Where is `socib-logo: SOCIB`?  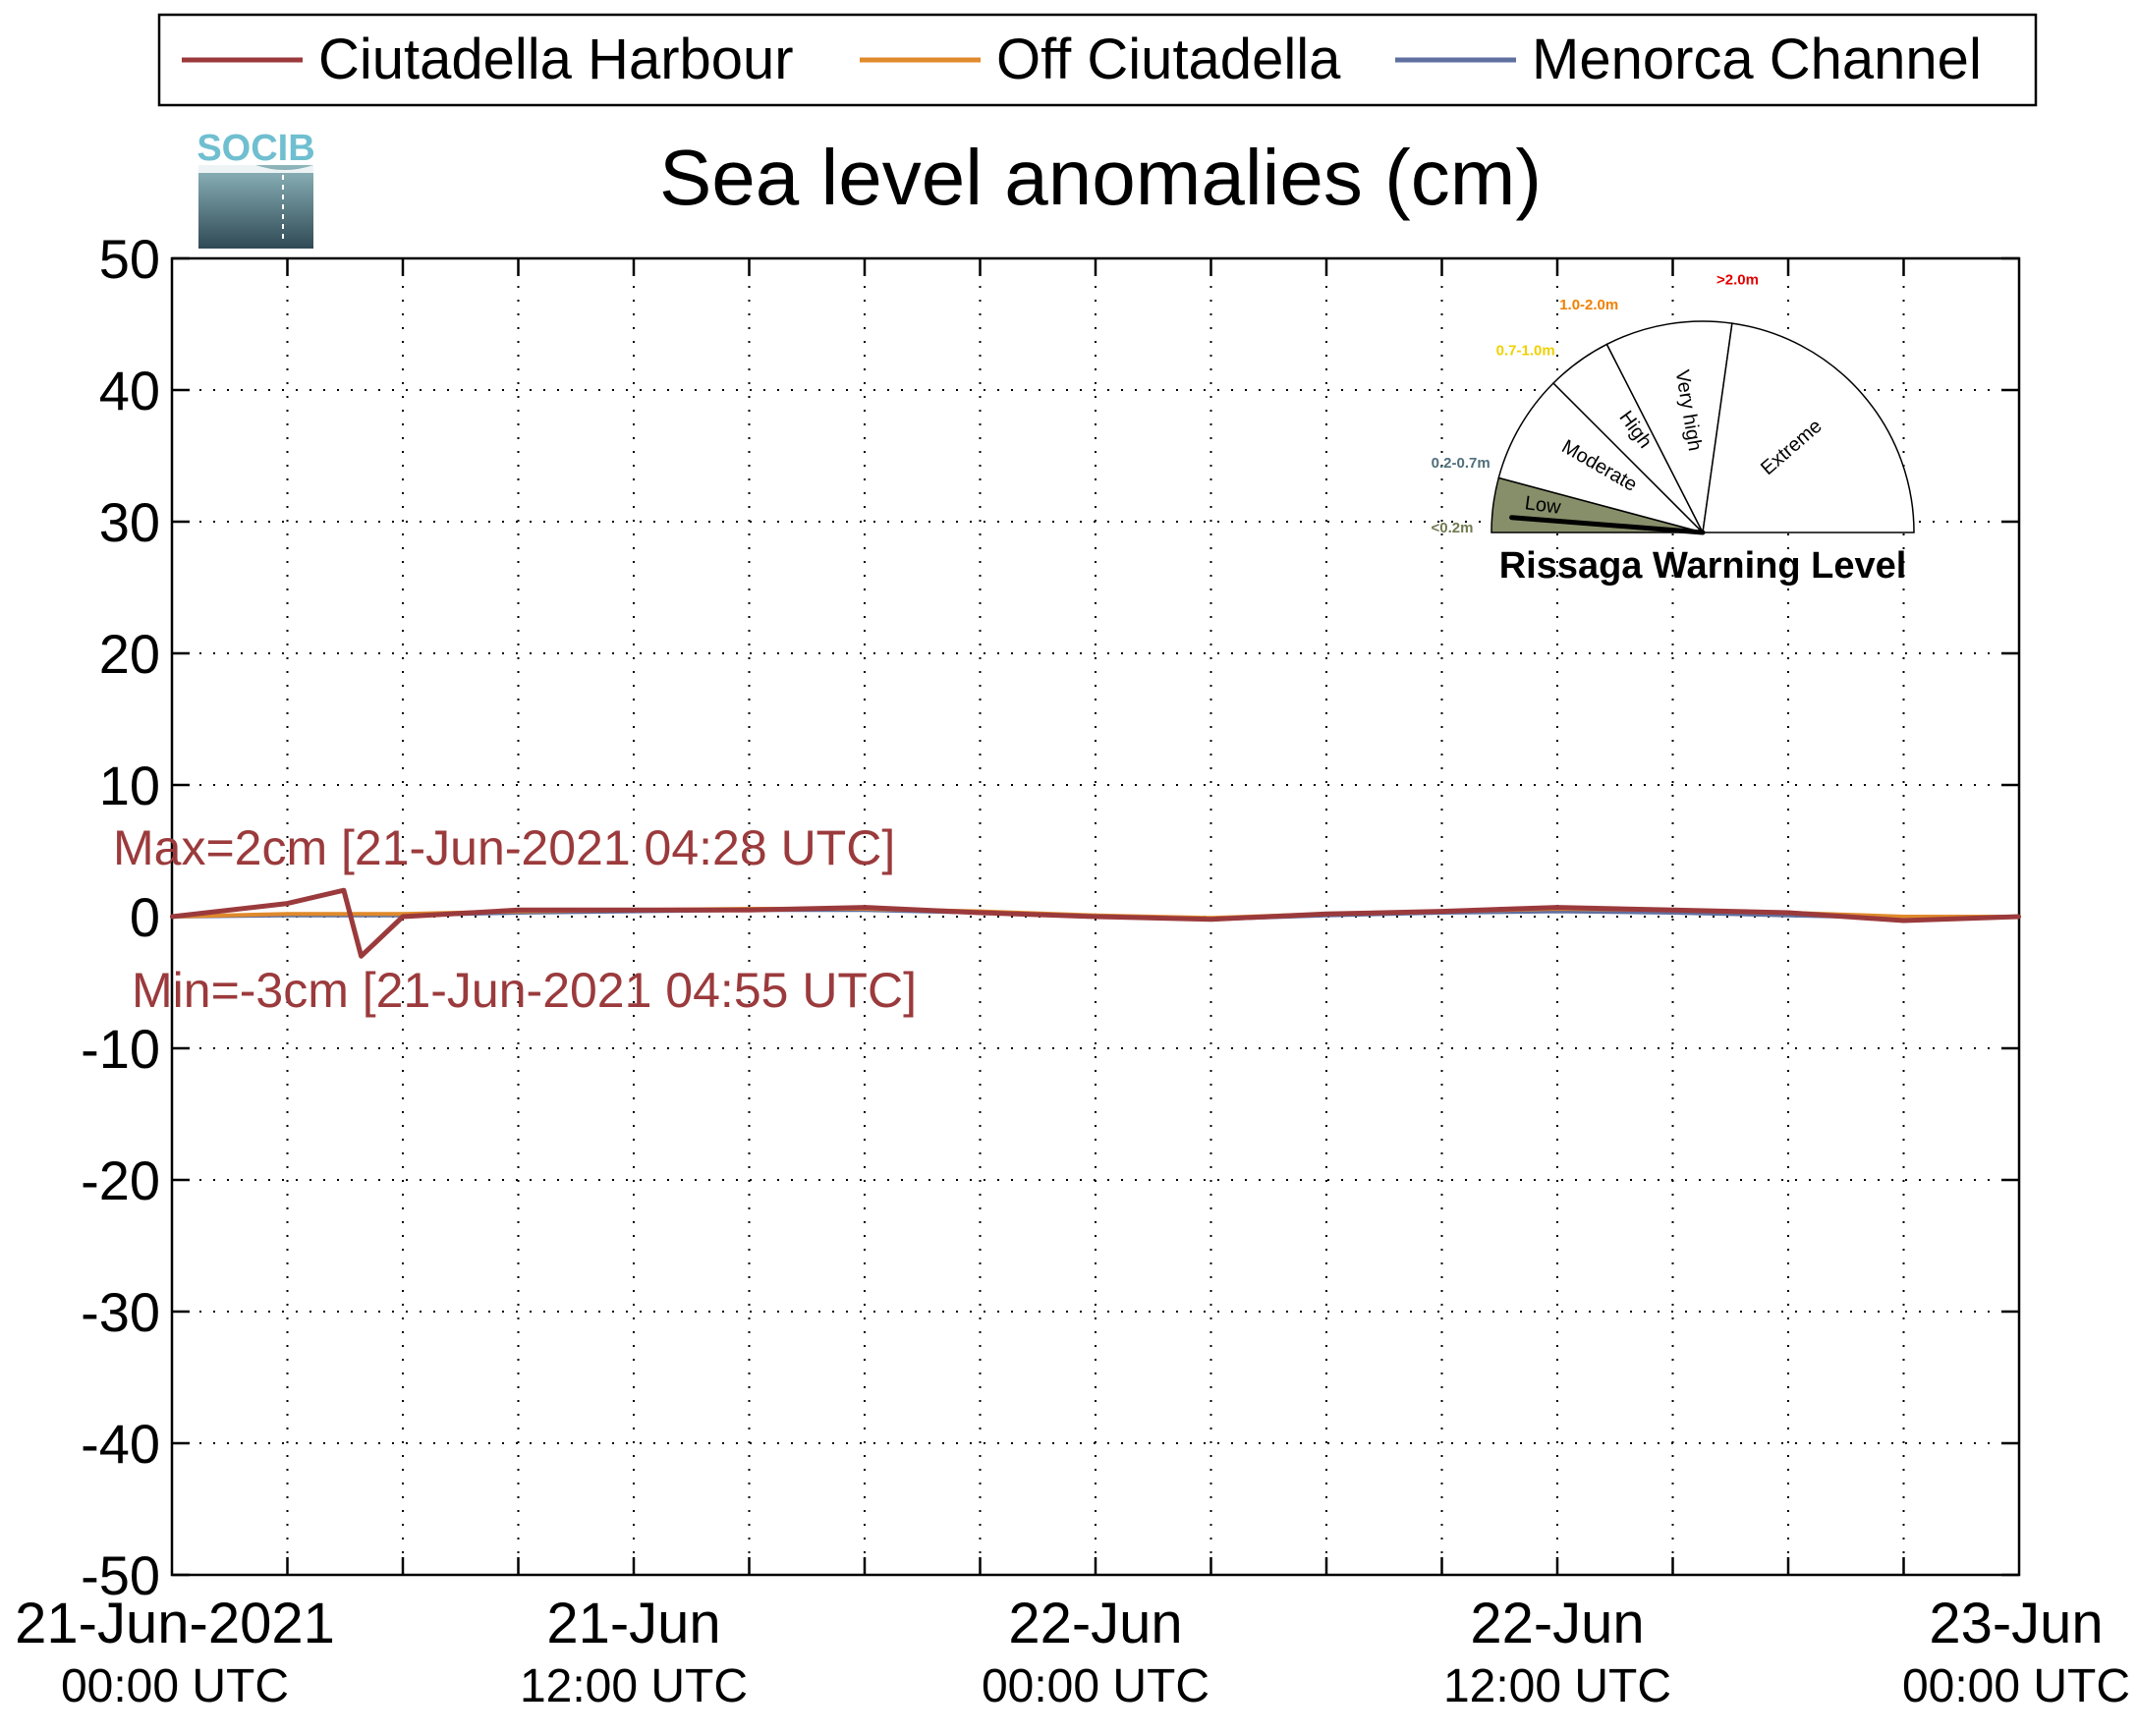 socib-logo: SOCIB is located at coordinates (256, 188).